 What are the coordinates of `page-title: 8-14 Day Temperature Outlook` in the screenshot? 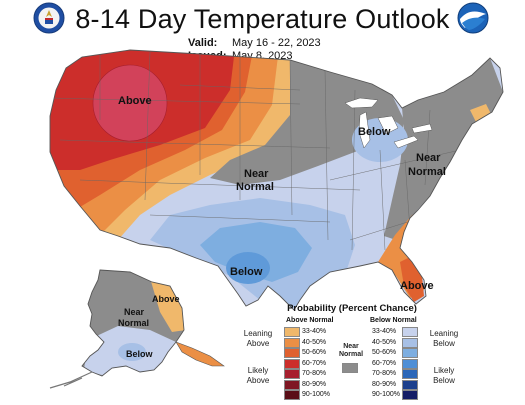 It's located at (262, 19).